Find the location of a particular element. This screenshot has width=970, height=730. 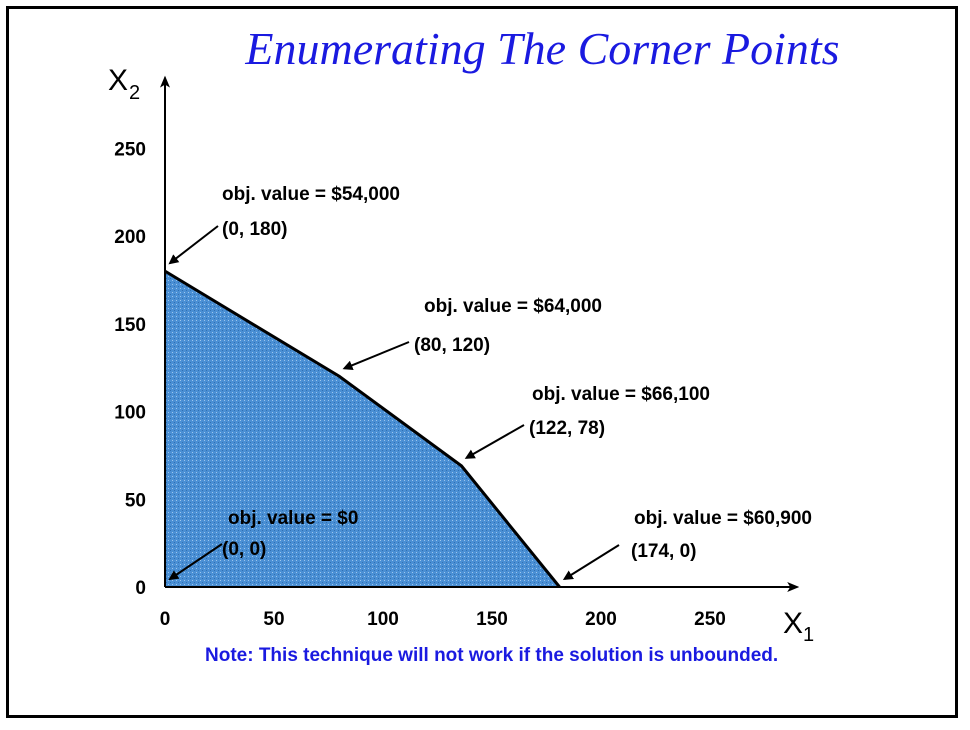

chart-title: Enumerating The Corner Points is located at coordinates (542, 48).